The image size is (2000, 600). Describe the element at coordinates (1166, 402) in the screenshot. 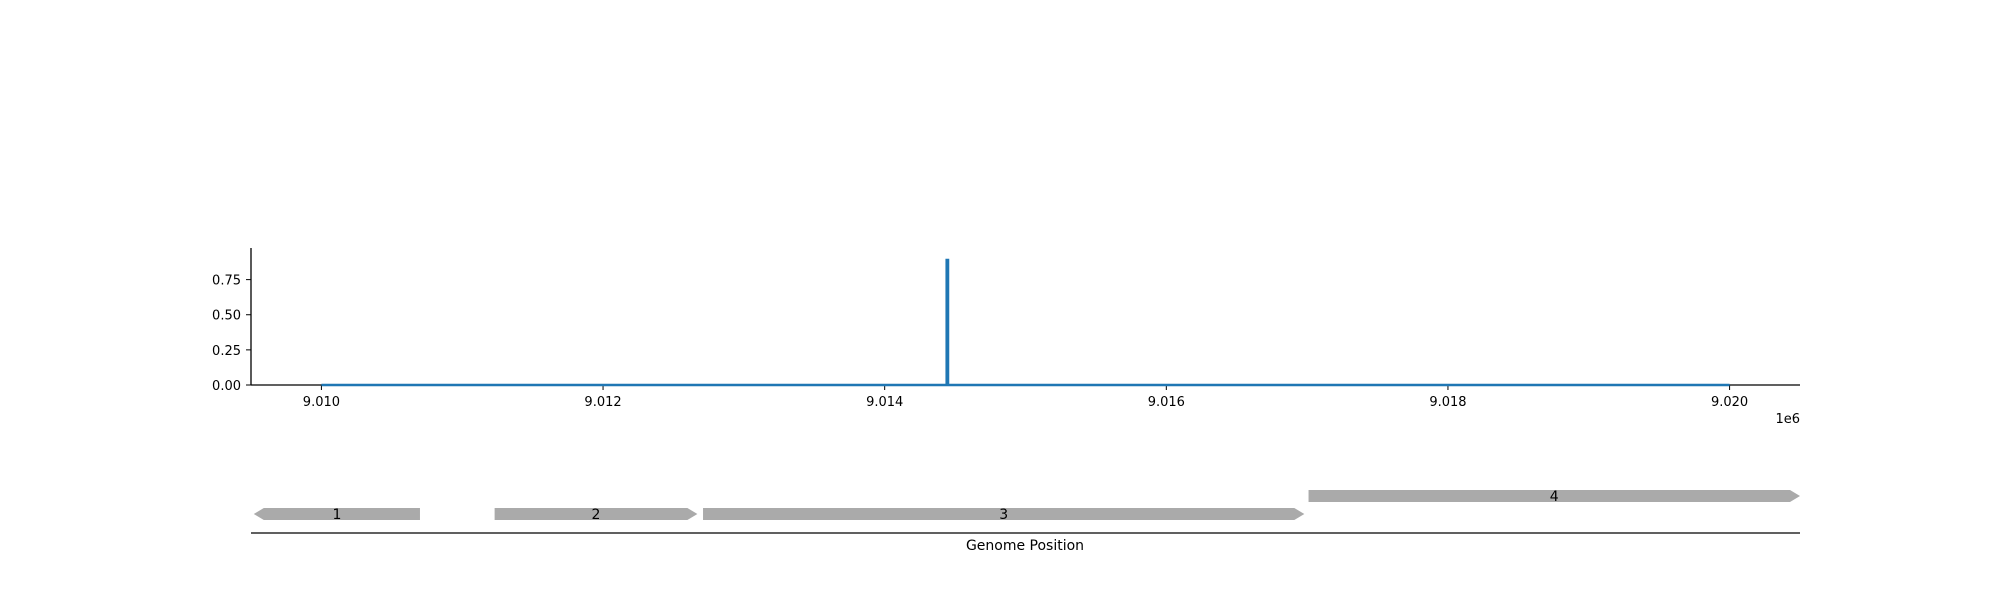

I see `x-tick-label: 9.016` at that location.